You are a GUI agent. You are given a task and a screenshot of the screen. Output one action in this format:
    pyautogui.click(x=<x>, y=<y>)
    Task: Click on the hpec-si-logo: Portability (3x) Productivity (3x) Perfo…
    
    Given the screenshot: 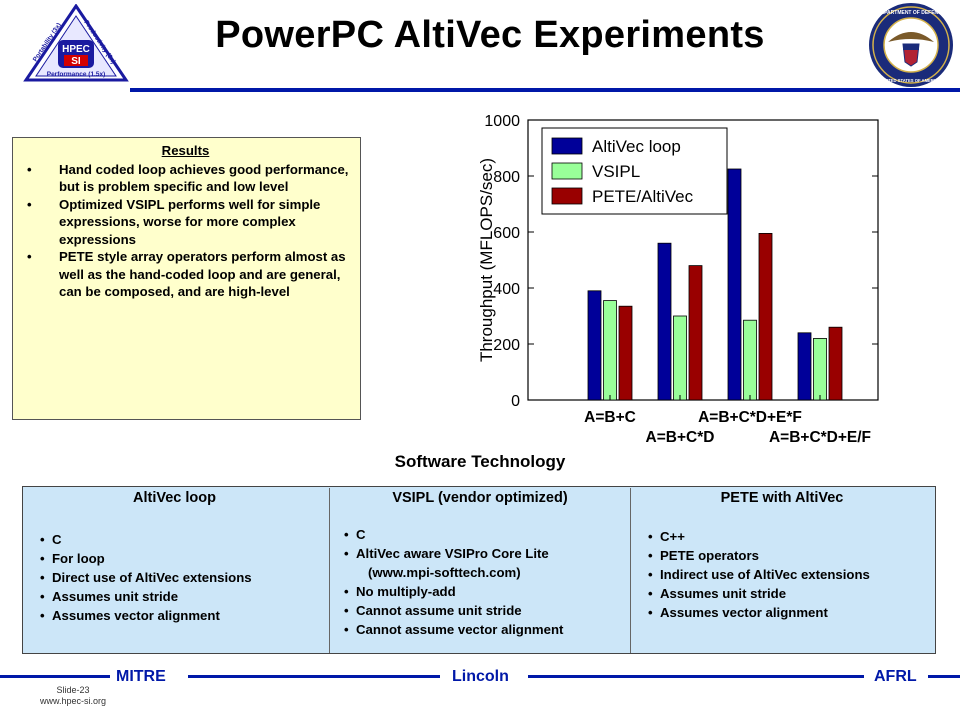 What is the action you would take?
    pyautogui.click(x=76, y=43)
    